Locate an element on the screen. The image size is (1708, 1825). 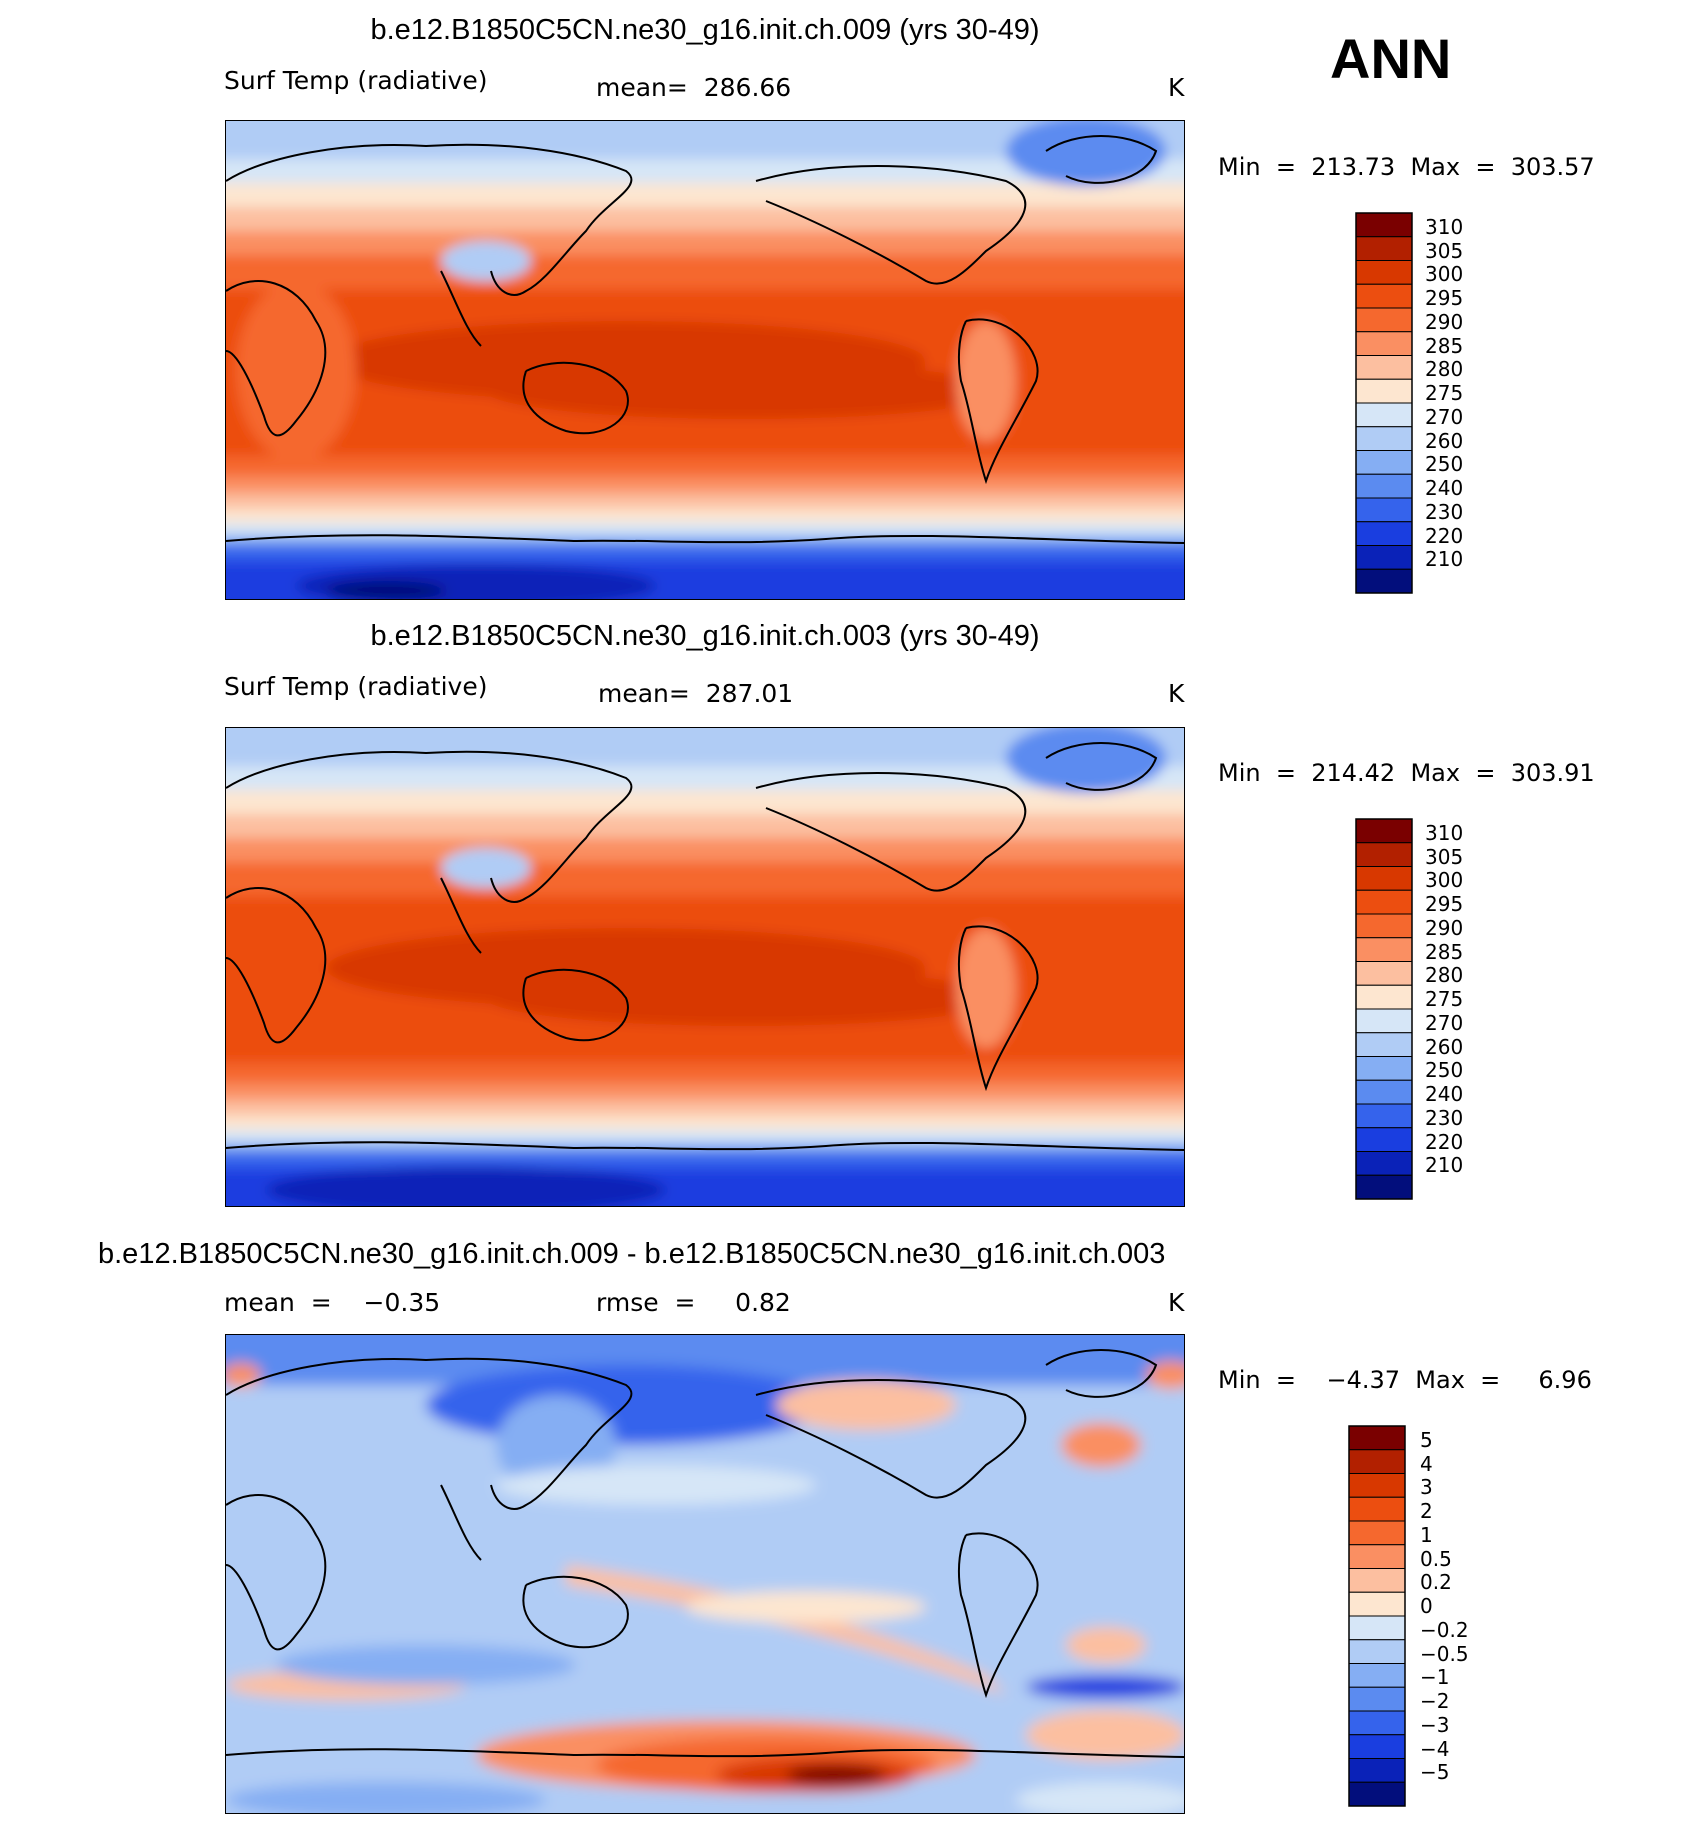
panel-1-min-max: Min = 213.73 Max = 303.57 is located at coordinates (1406, 167).